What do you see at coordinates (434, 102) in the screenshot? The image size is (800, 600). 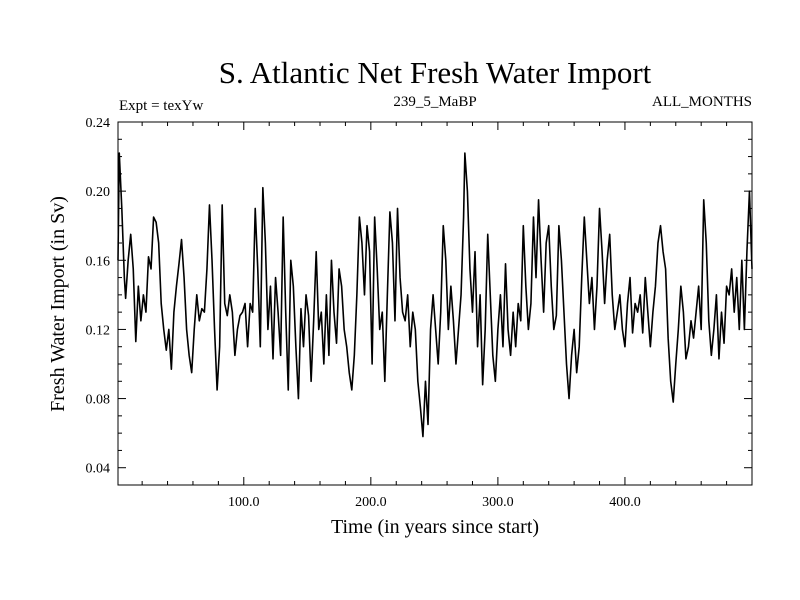 I see `period-label: 239_5_MaBP` at bounding box center [434, 102].